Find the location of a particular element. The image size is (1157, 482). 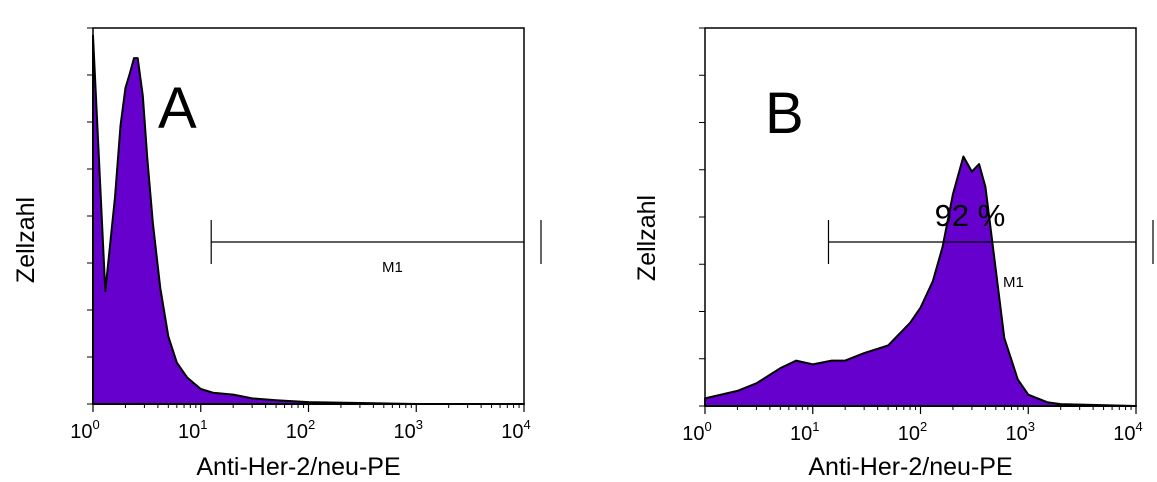

panel-b-annotation: 92 % is located at coordinates (970, 215).